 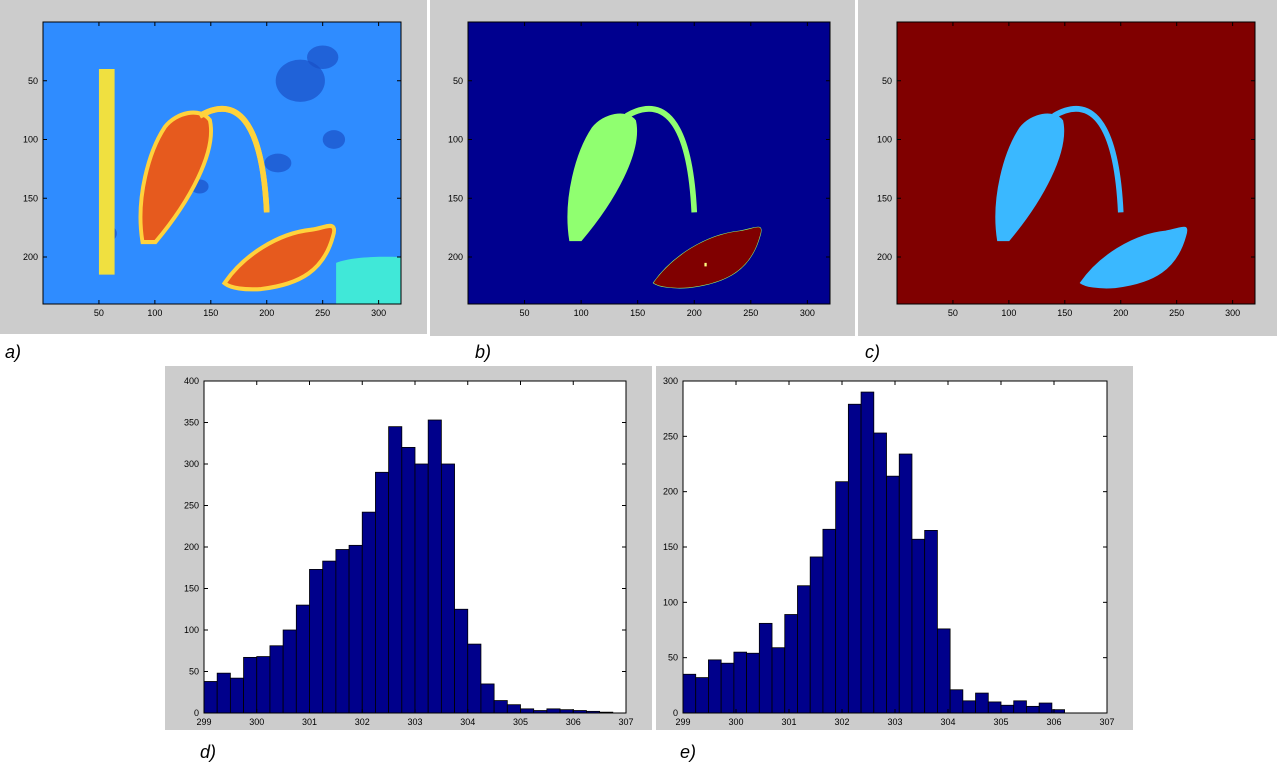 I want to click on y-tick-label: 300, so click(x=670, y=381).